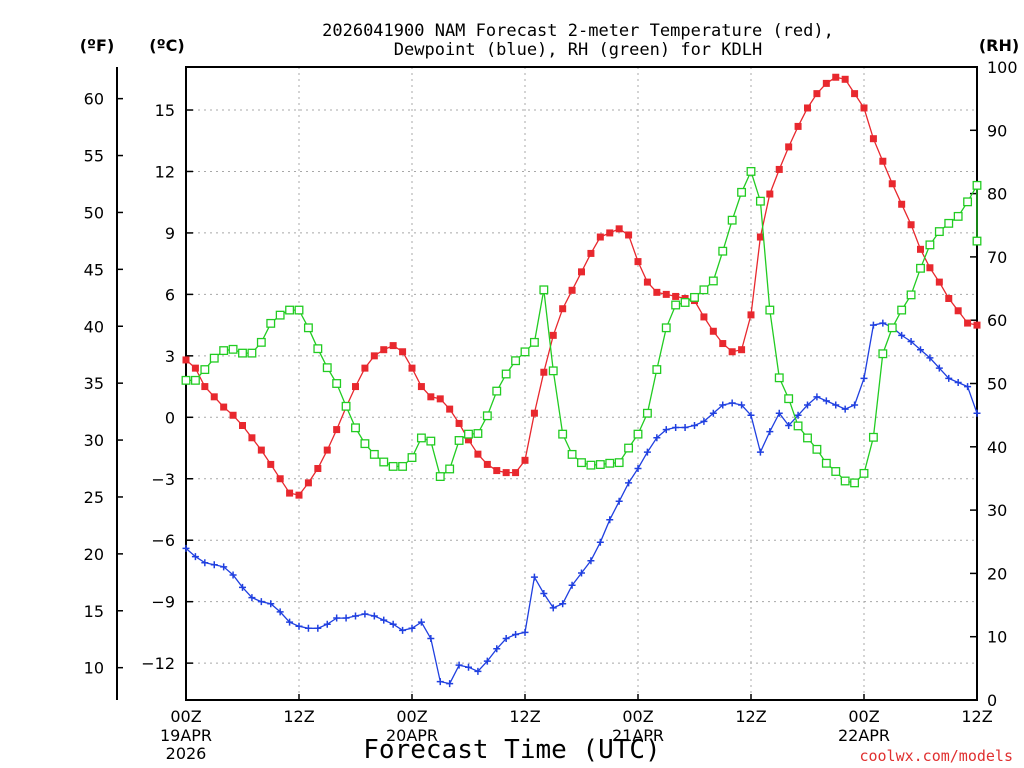 This screenshot has width=1024, height=768. I want to click on fahrenheit-tick-label: 35, so click(94, 383).